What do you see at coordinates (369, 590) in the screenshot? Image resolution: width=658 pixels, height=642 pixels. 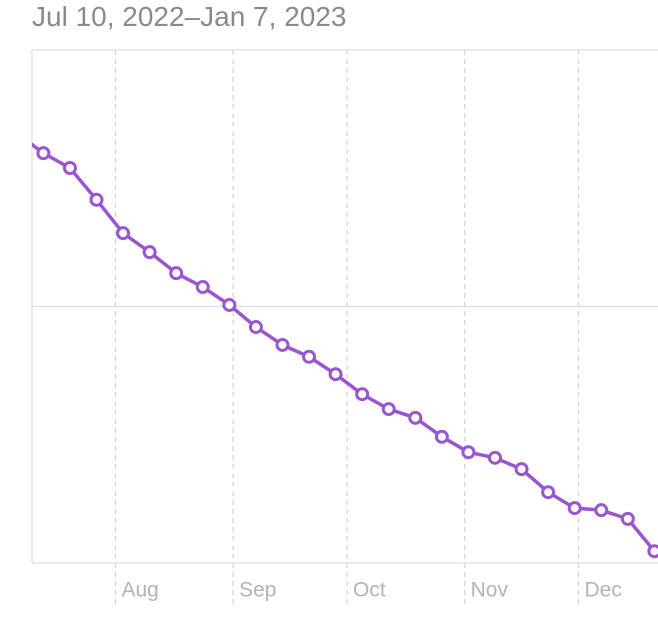 I see `x-tick-label: Oct` at bounding box center [369, 590].